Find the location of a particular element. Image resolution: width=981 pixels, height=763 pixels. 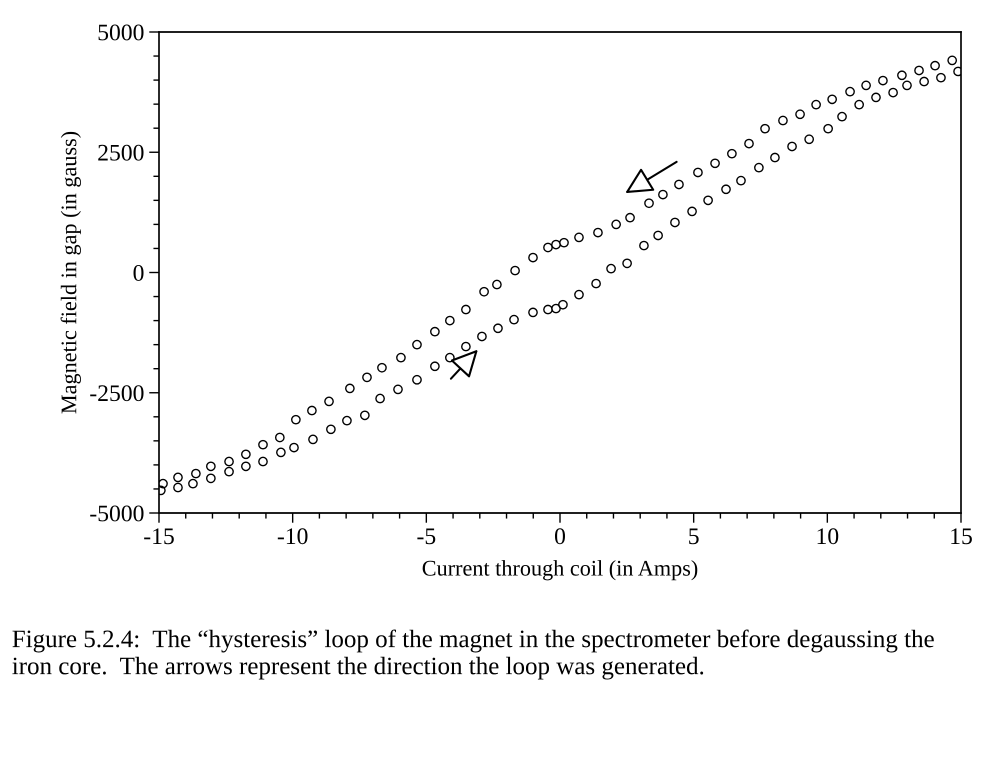

y-tick-label: -2500 is located at coordinates (117, 393).